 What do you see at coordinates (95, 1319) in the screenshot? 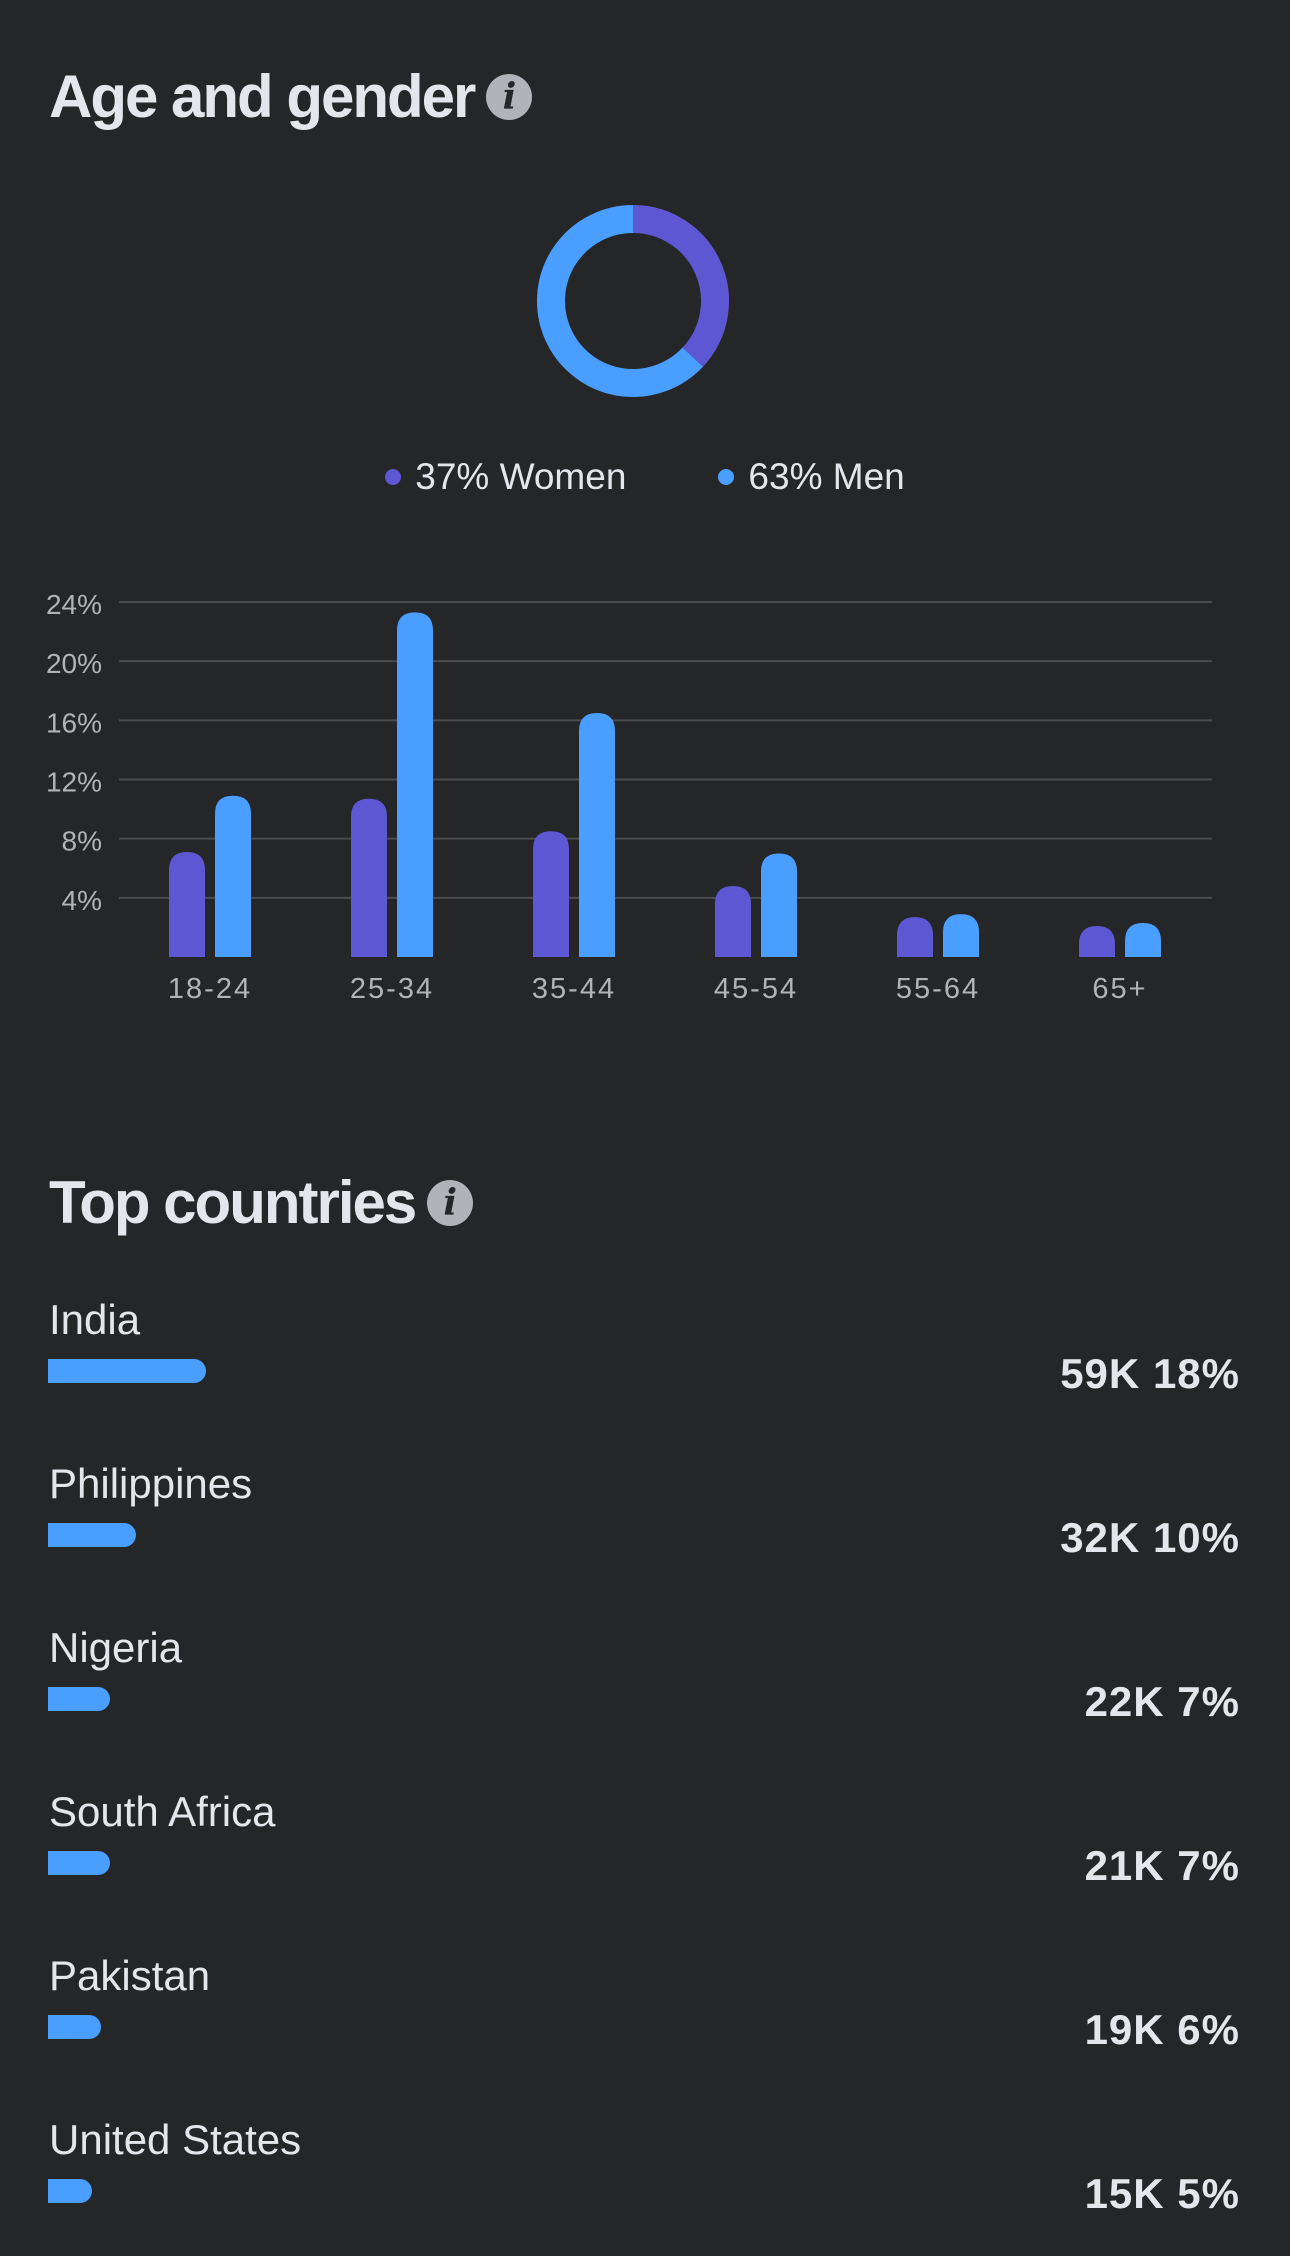
I see `country-name: India` at bounding box center [95, 1319].